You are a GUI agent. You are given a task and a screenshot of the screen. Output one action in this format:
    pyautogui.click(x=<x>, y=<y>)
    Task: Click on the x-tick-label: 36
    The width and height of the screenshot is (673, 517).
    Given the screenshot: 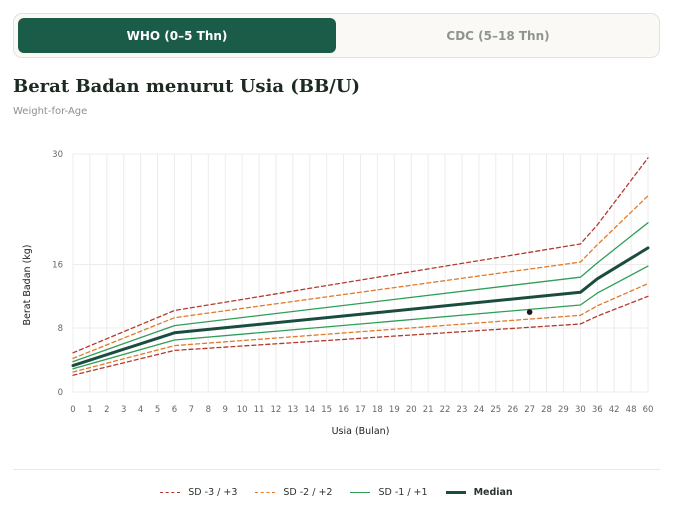 What is the action you would take?
    pyautogui.click(x=597, y=410)
    